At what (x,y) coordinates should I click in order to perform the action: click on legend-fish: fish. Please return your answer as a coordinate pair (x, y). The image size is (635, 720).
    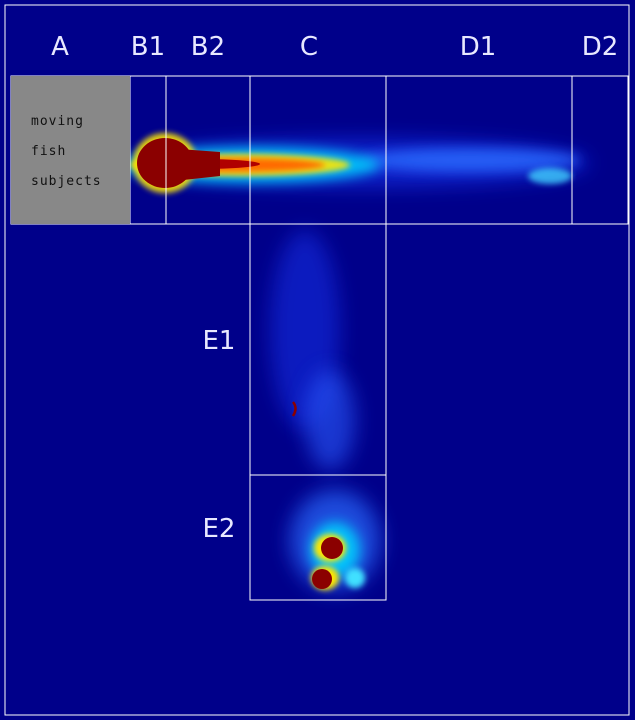
    Looking at the image, I should click on (49, 151).